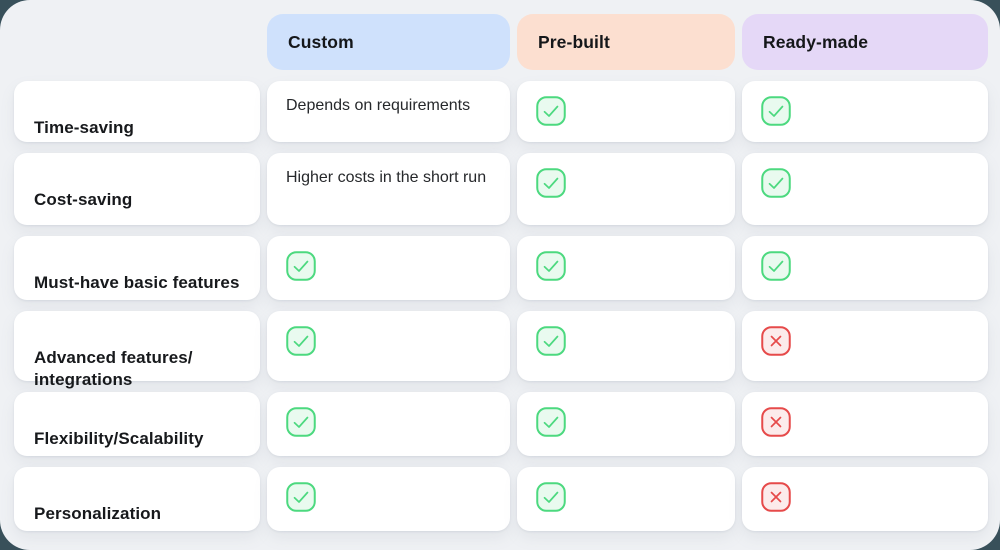 The width and height of the screenshot is (1000, 550). Describe the element at coordinates (98, 514) in the screenshot. I see `row-label: Personalization` at that location.